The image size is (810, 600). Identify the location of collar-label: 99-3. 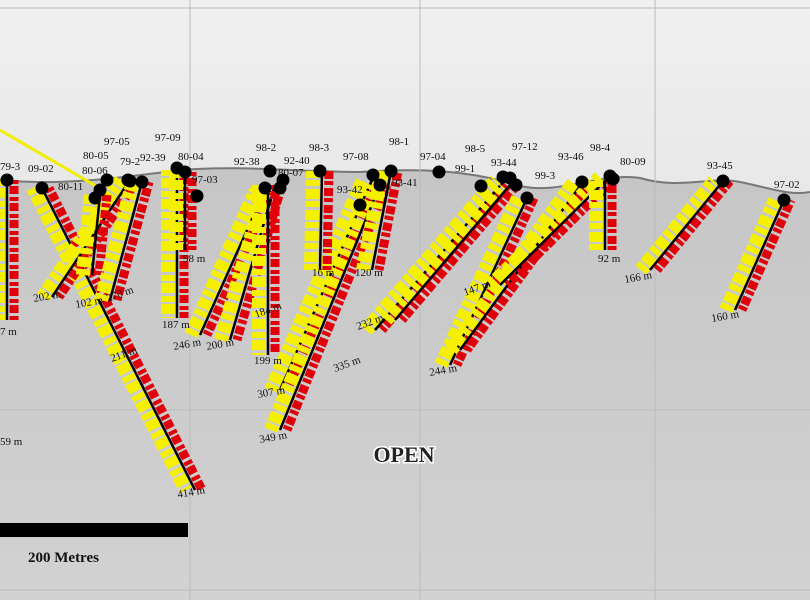
(545, 176).